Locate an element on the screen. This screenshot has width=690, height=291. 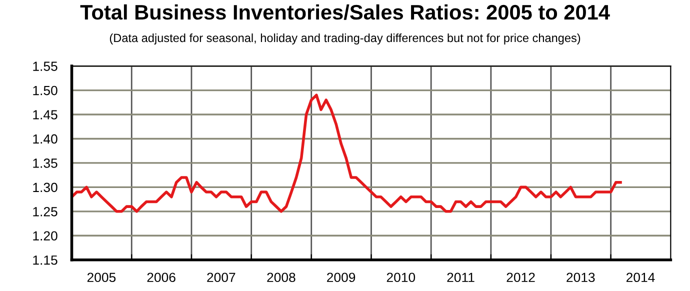
y-tick-label: 1.20 is located at coordinates (45, 236).